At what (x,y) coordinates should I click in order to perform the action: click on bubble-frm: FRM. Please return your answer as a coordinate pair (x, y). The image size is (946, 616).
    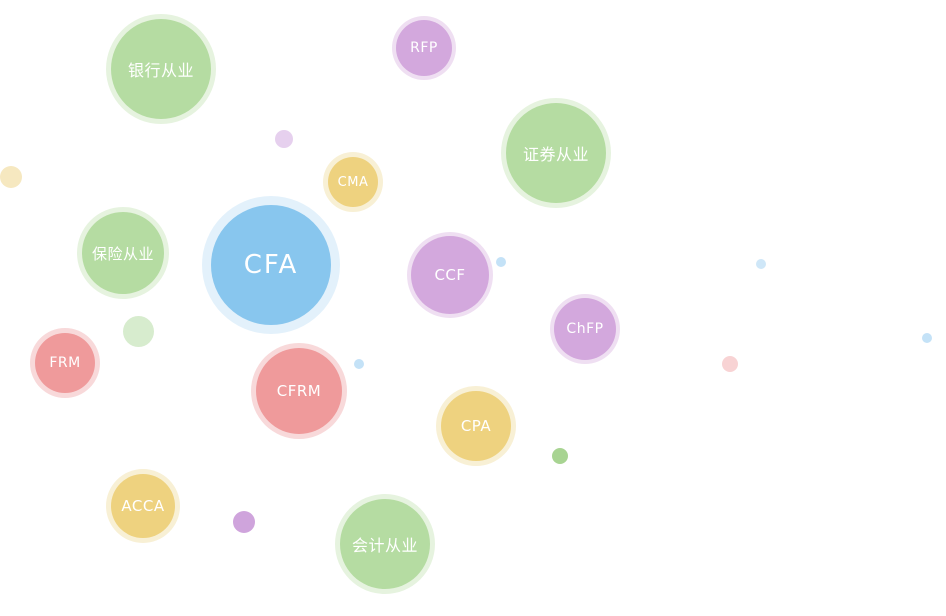
    Looking at the image, I should click on (65, 363).